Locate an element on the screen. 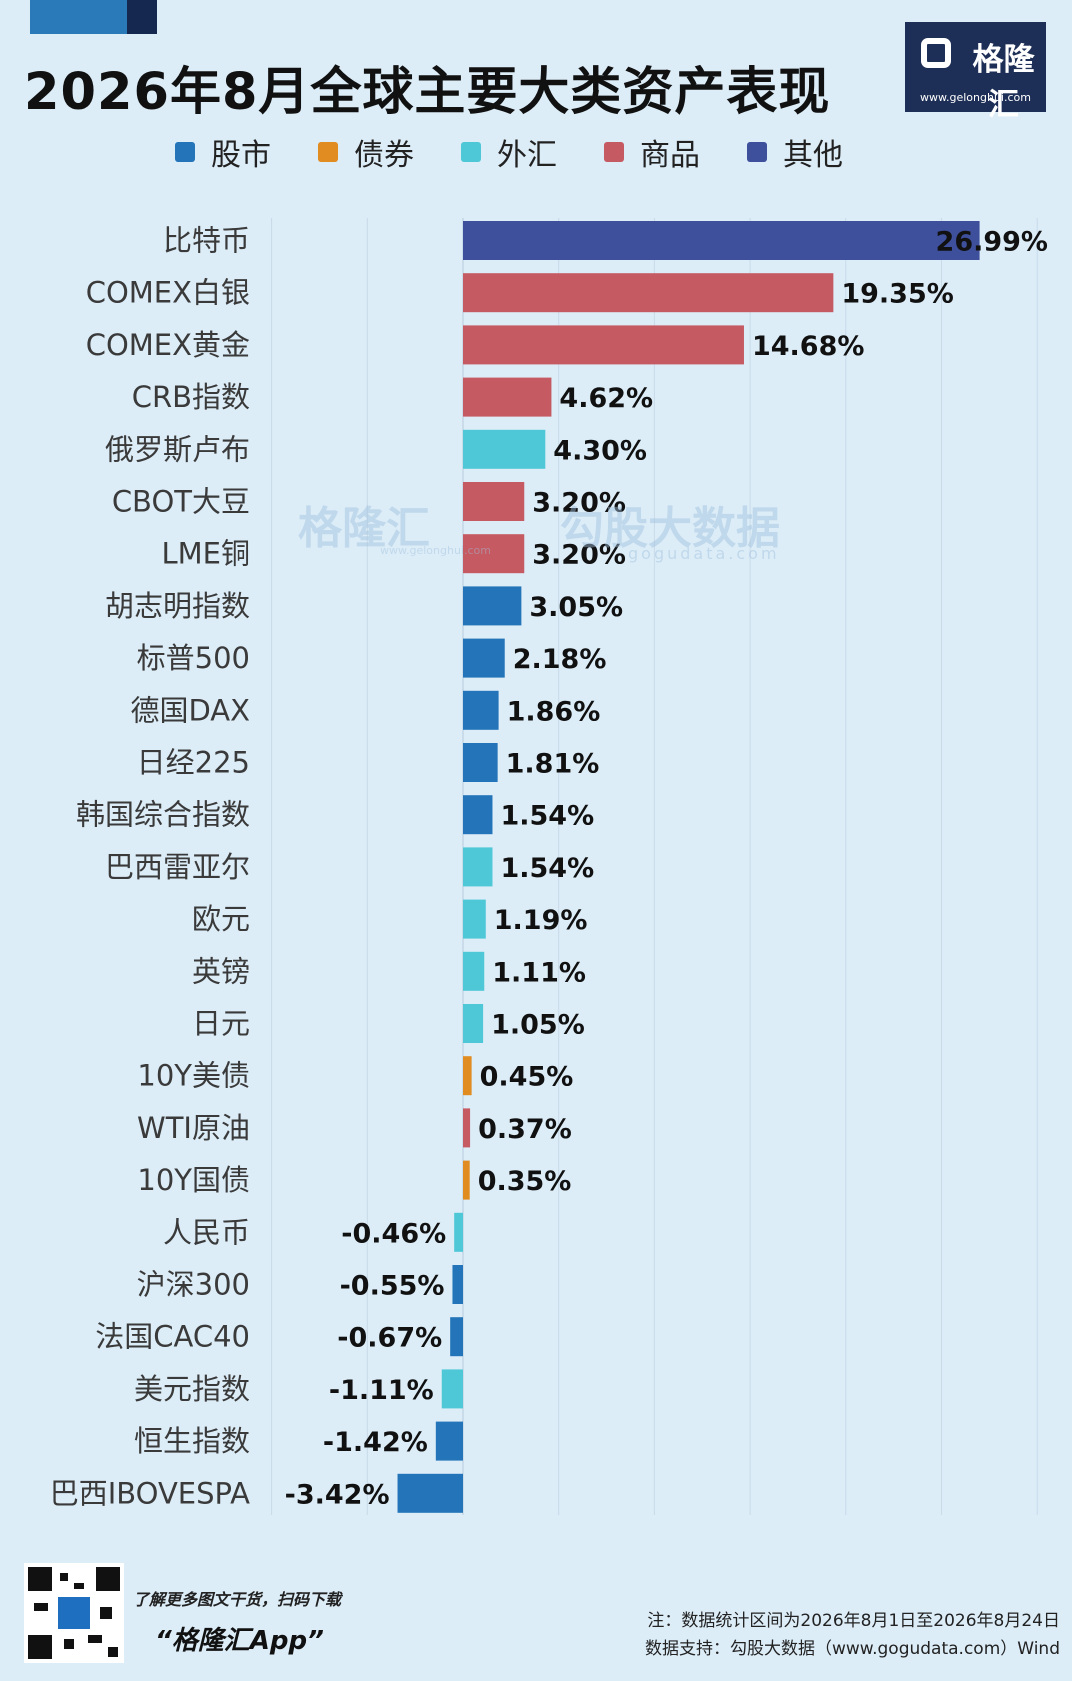 The image size is (1072, 1681). footnote: 注：数据统计区间为2026年8月1日至2026年8月24日 is located at coordinates (853, 1621).